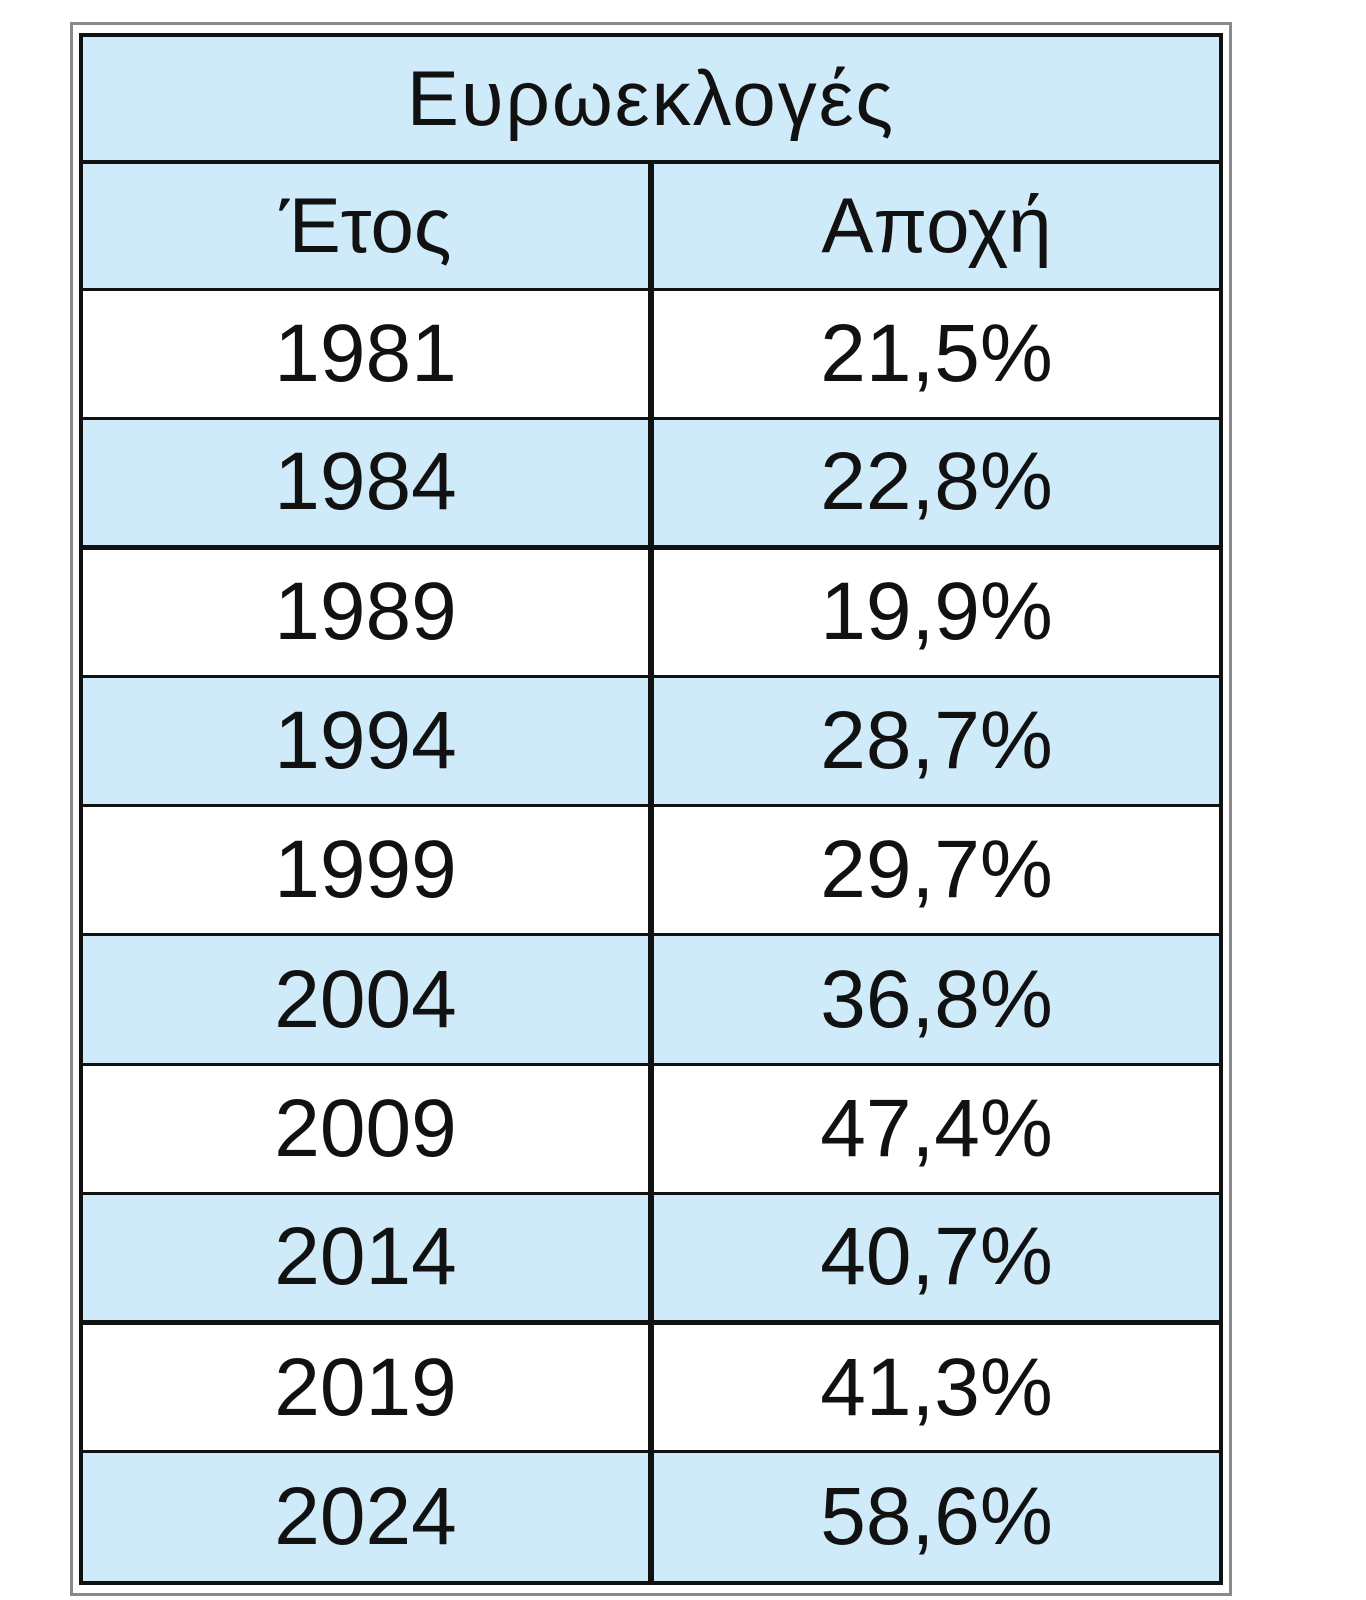 The image size is (1366, 1600). I want to click on column-header-year: Έτος, so click(368, 226).